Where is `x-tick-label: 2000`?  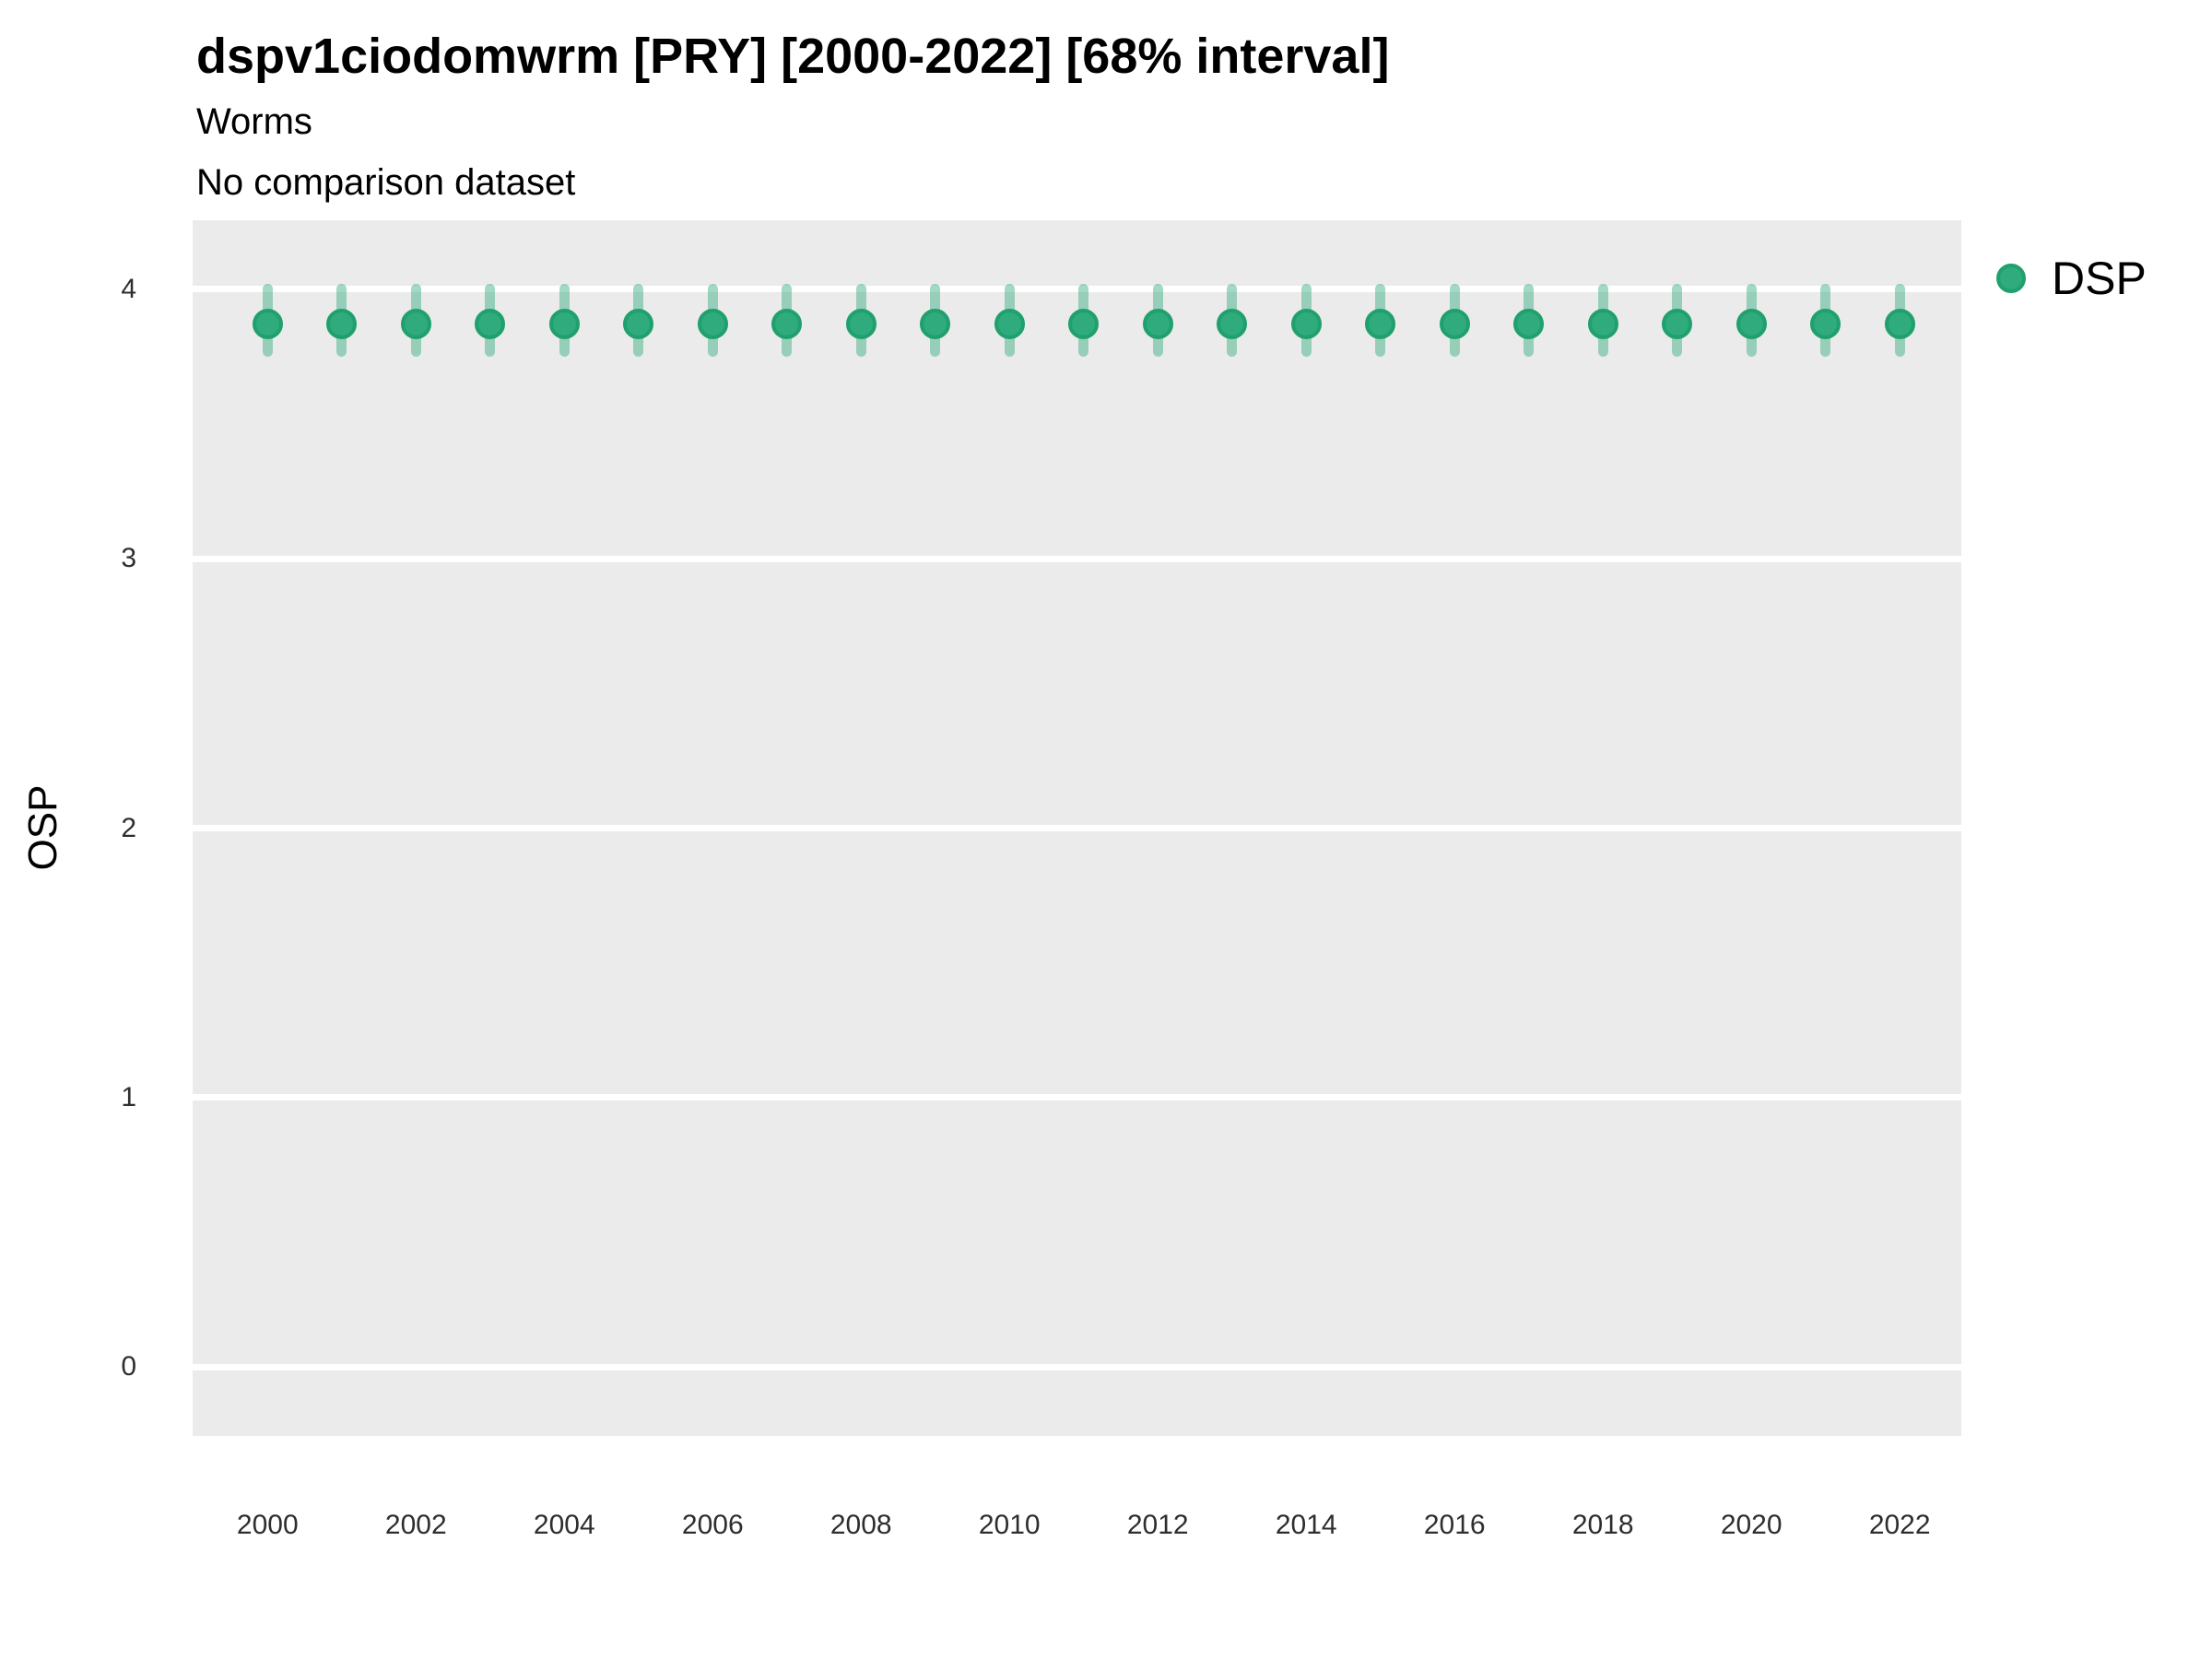
x-tick-label: 2000 is located at coordinates (267, 1525).